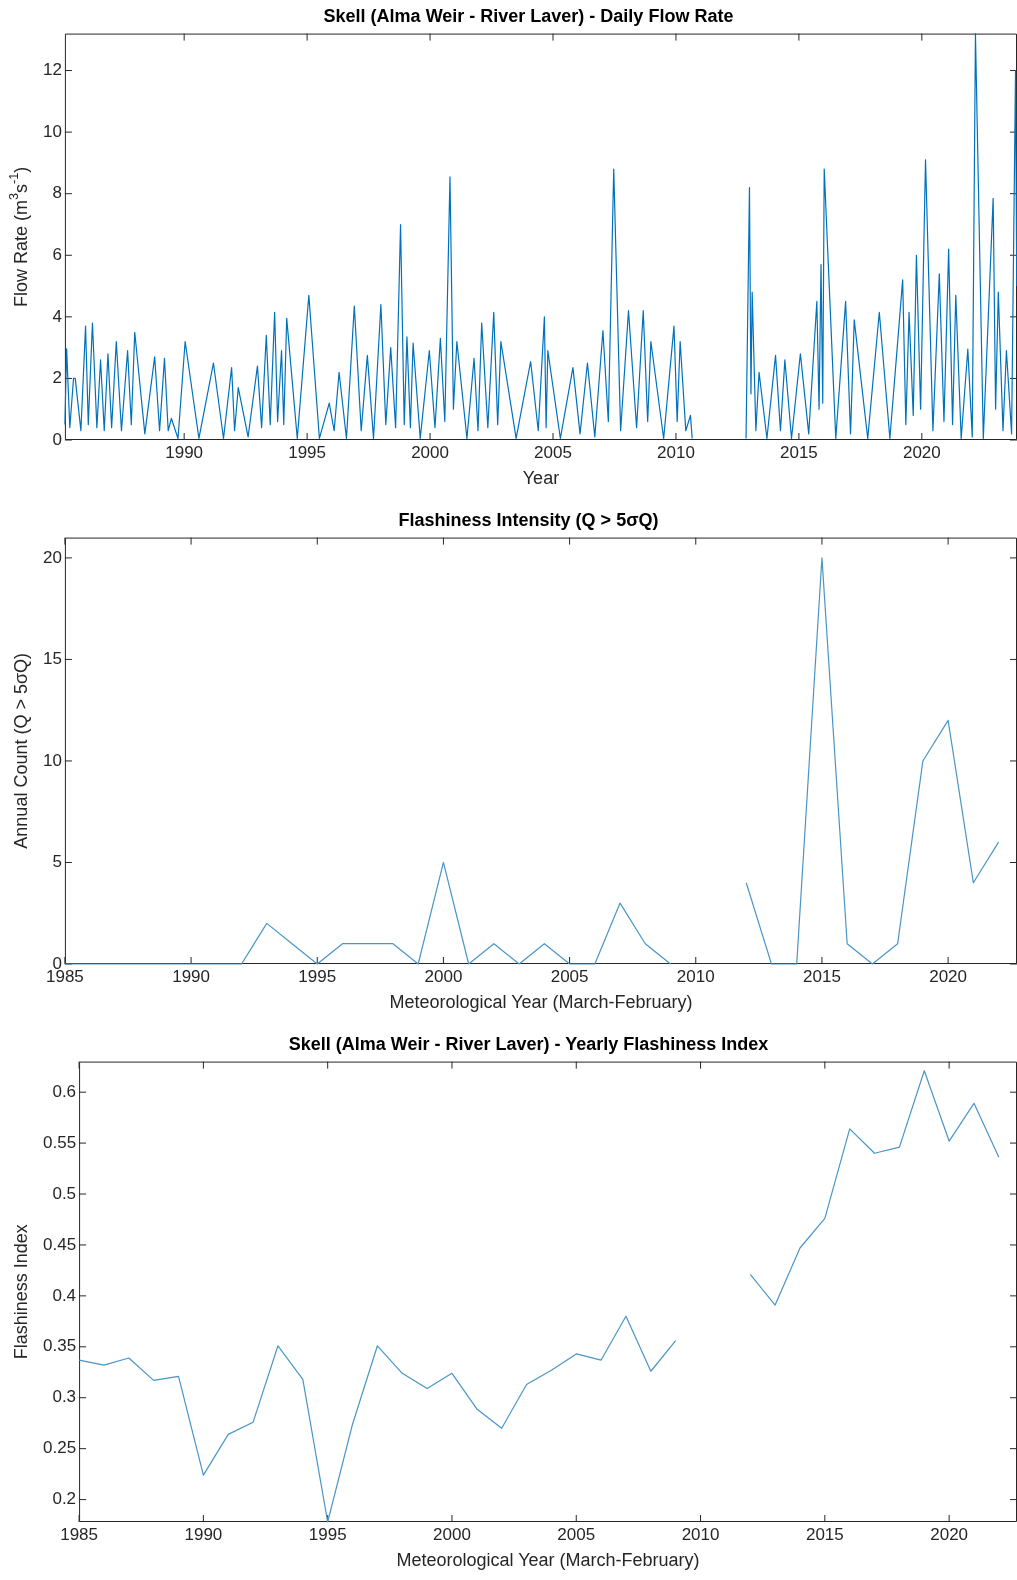 The height and width of the screenshot is (1580, 1017). Describe the element at coordinates (57, 378) in the screenshot. I see `y-tick-label: 2` at that location.